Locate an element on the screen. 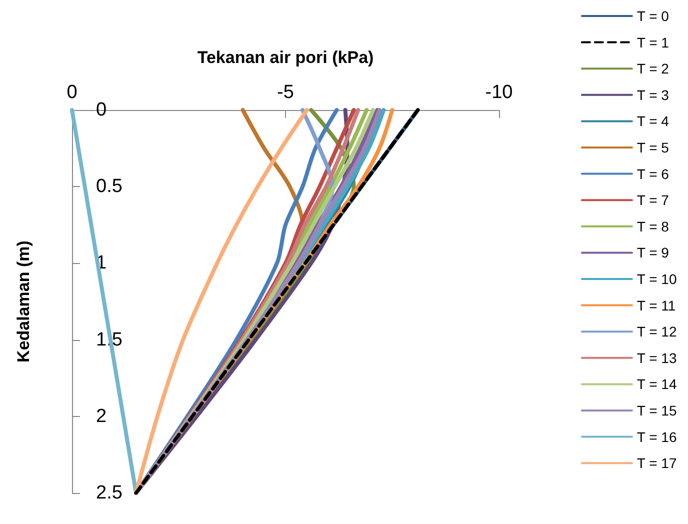 This screenshot has width=688, height=524. legend-label: T = 2 is located at coordinates (653, 68).